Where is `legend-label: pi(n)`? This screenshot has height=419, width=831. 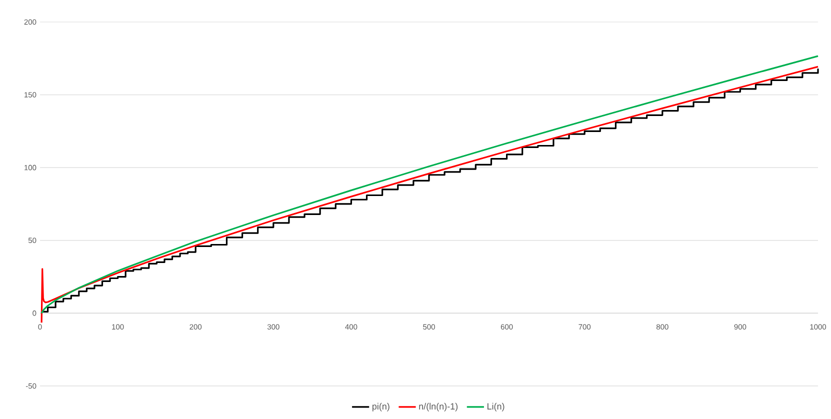 legend-label: pi(n) is located at coordinates (381, 407).